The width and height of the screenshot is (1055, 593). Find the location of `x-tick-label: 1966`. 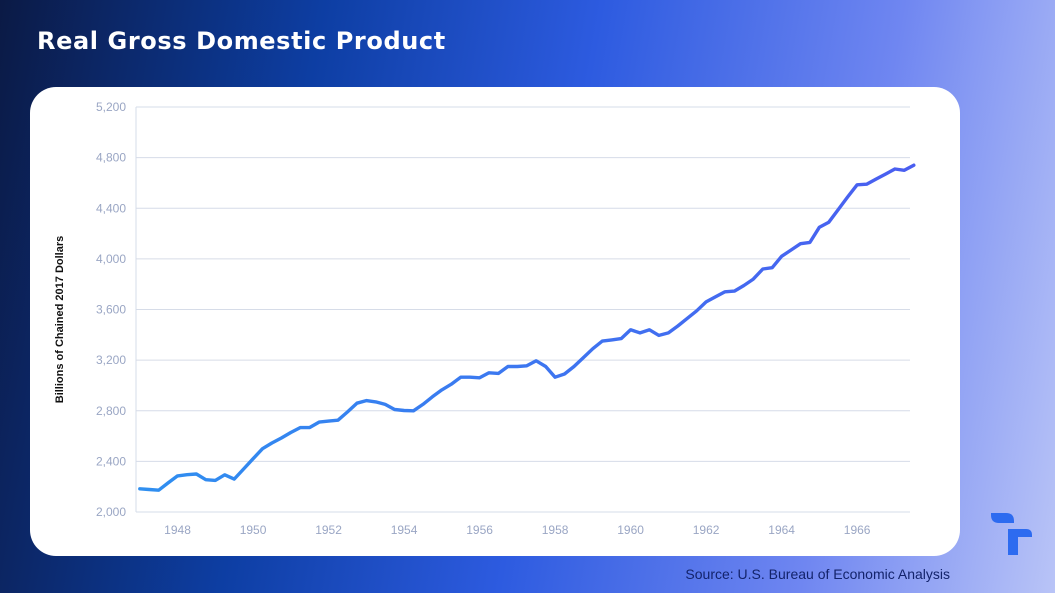

x-tick-label: 1966 is located at coordinates (857, 530).